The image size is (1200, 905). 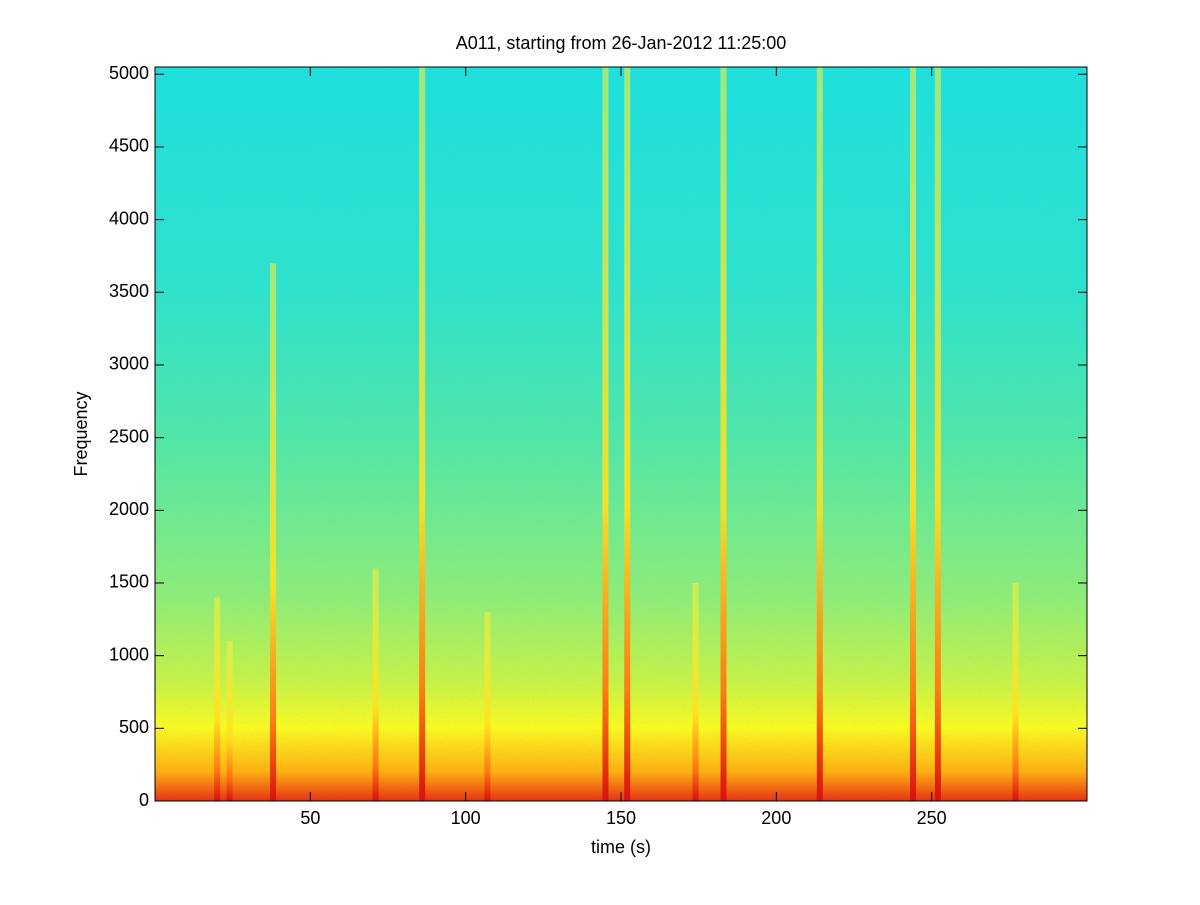 What do you see at coordinates (466, 818) in the screenshot?
I see `x-tick-label: 100` at bounding box center [466, 818].